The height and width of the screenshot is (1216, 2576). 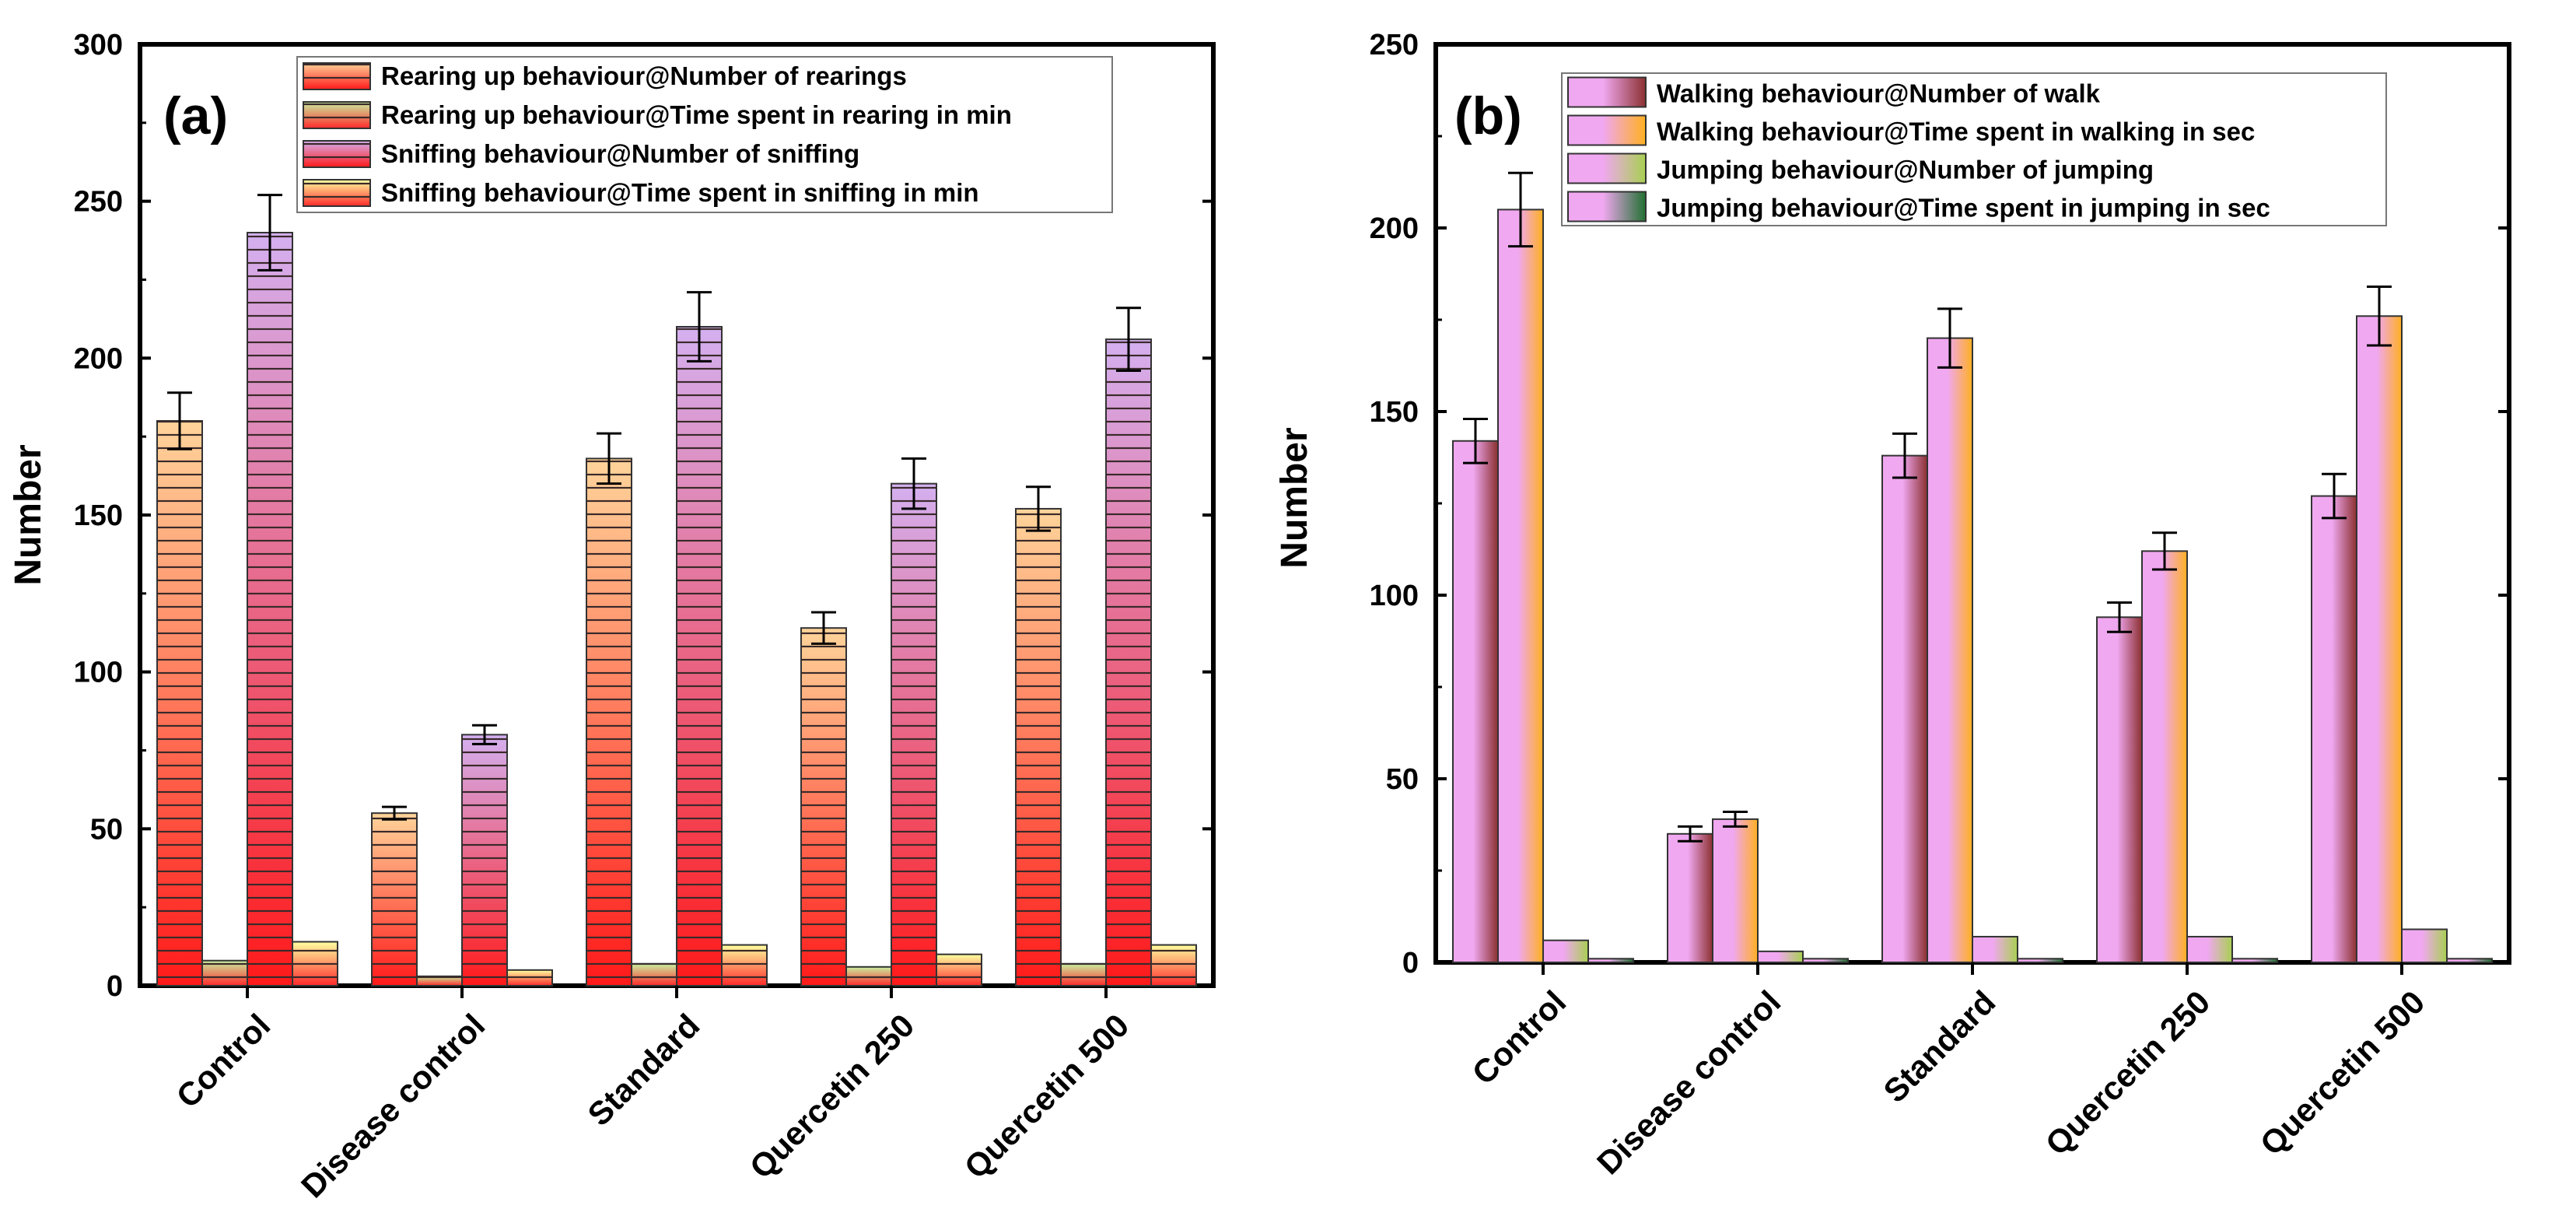 What do you see at coordinates (29, 514) in the screenshot?
I see `y-axis-title-a: Number` at bounding box center [29, 514].